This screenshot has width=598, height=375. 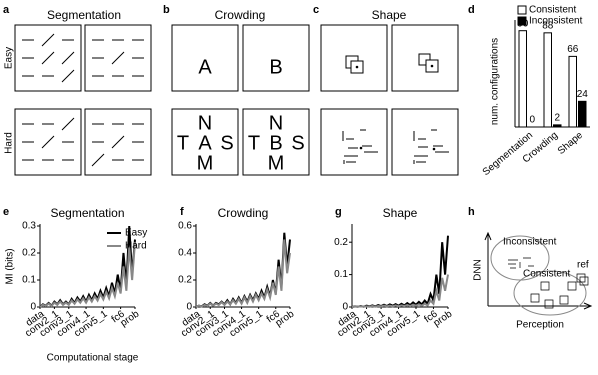 I want to click on y-axis-label: num. configurations, so click(x=495, y=81).